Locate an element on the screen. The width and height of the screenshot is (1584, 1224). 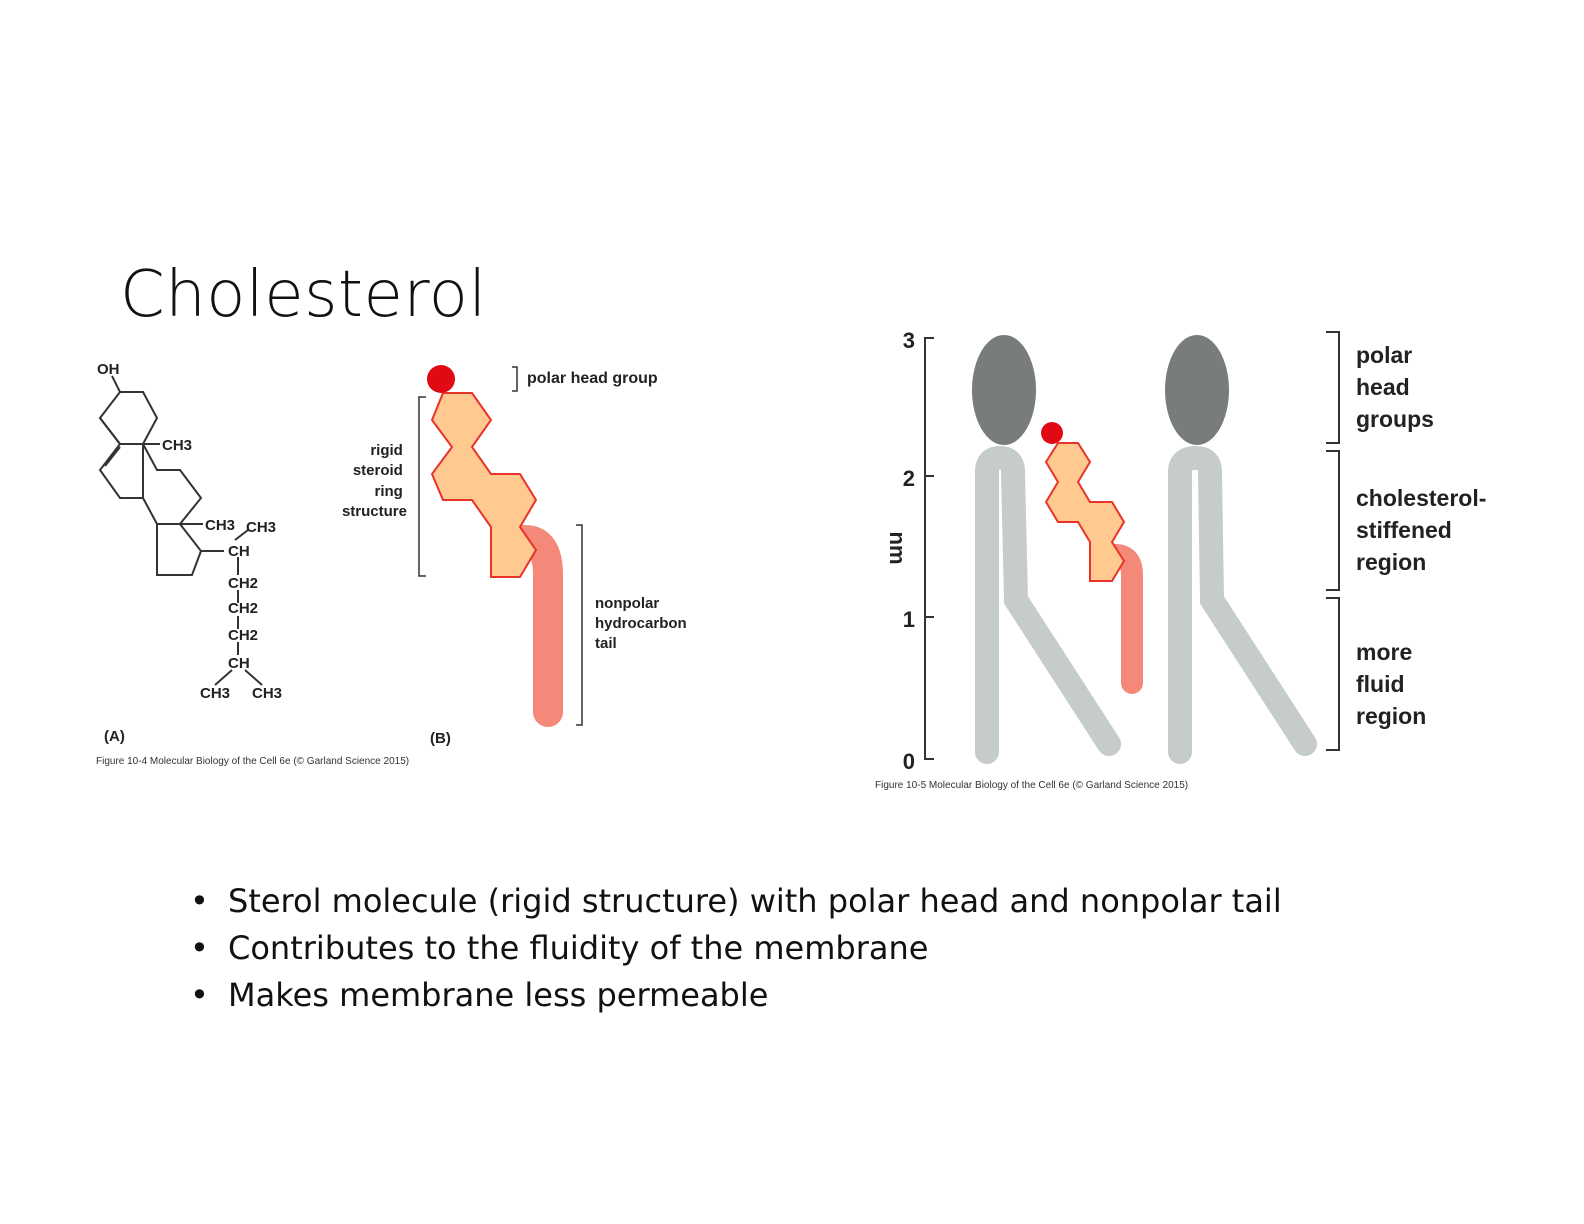
ch3-d-label: CH3 is located at coordinates (267, 693).